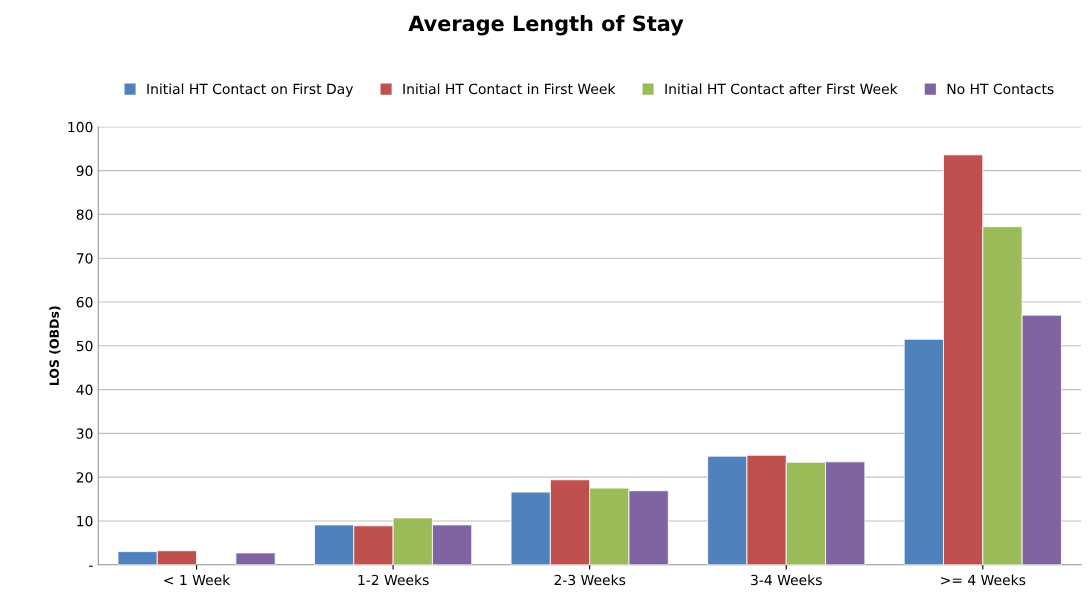 The image size is (1092, 604). I want to click on y-tick-label: 30, so click(84, 433).